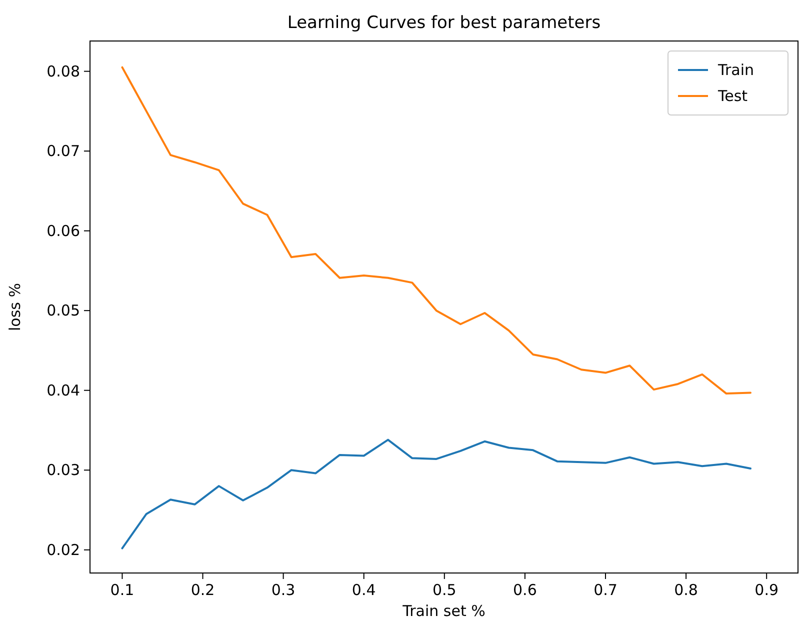  What do you see at coordinates (735, 70) in the screenshot?
I see `legend-label: Train` at bounding box center [735, 70].